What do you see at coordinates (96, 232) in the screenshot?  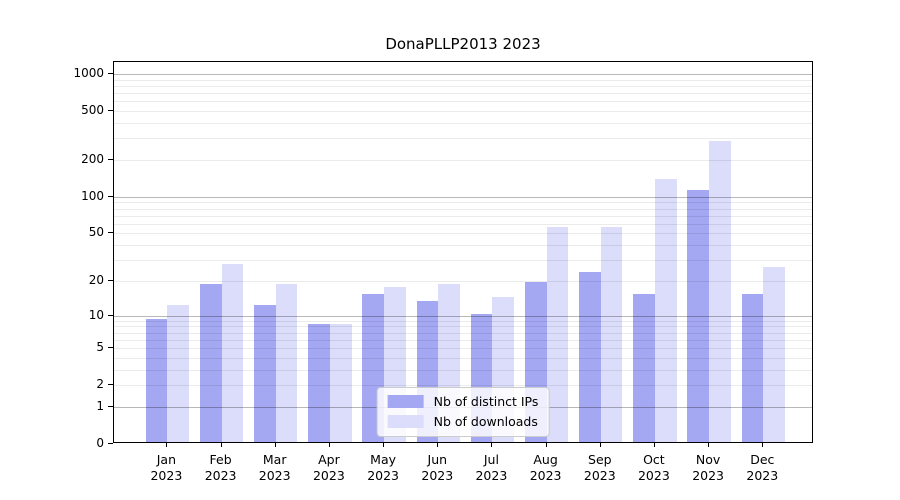 I see `y-tick-label: 50` at bounding box center [96, 232].